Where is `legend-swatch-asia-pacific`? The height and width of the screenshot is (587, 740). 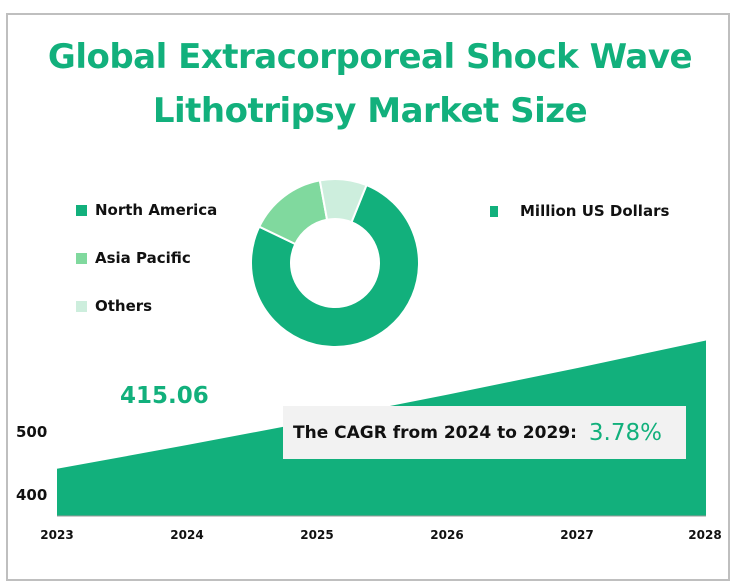
legend-swatch-asia-pacific is located at coordinates (81, 258).